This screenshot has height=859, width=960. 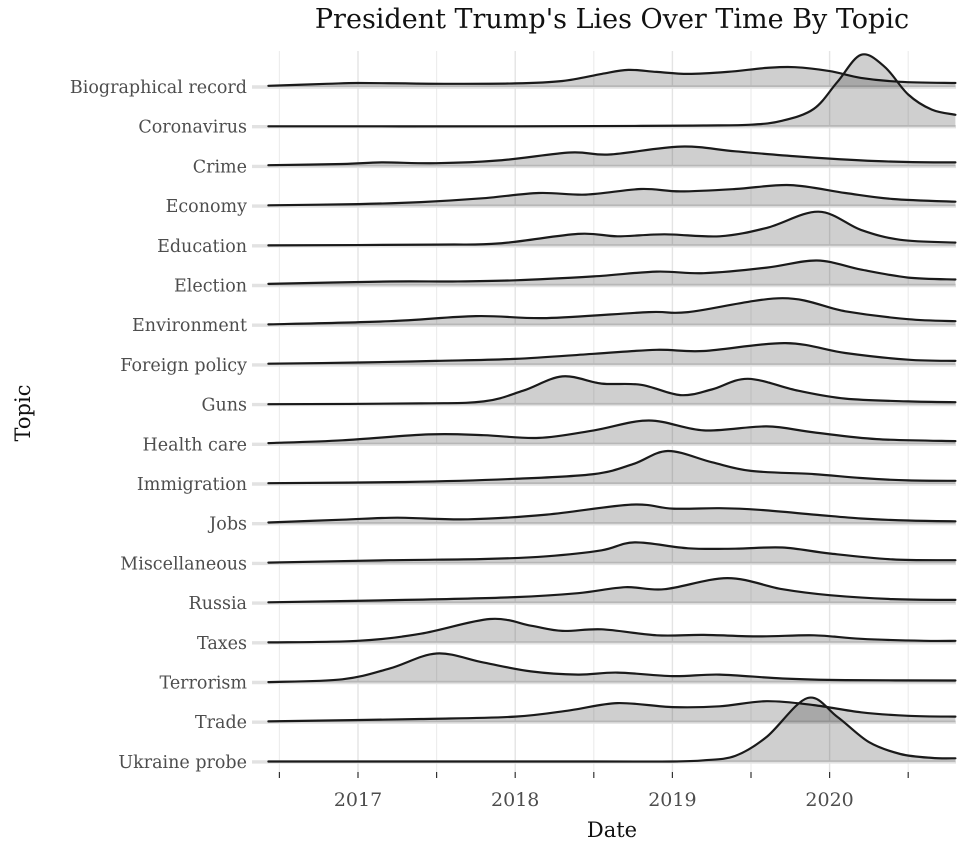 What do you see at coordinates (182, 763) in the screenshot?
I see `y-tick-label: Ukraine probe` at bounding box center [182, 763].